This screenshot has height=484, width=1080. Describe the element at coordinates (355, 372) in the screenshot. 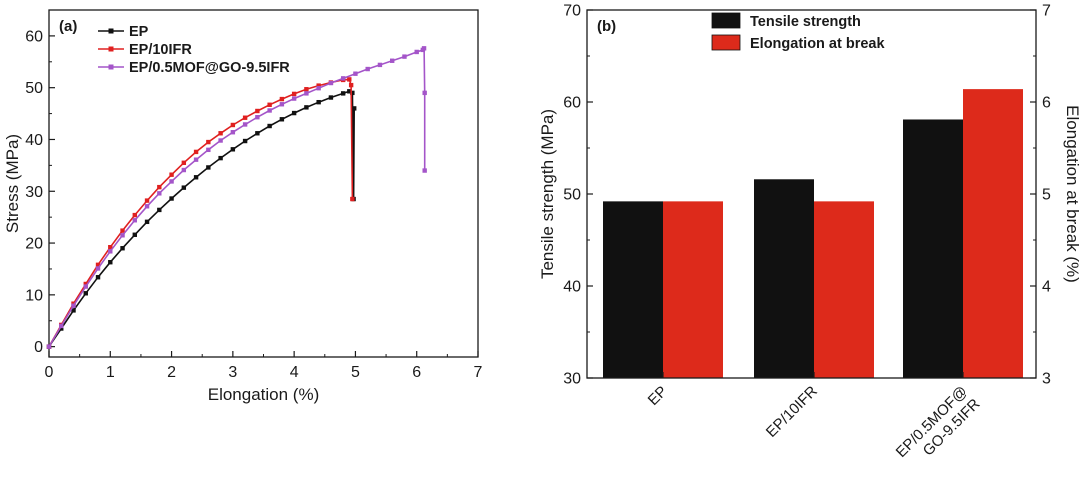

I see `x-tick-label: 5` at that location.